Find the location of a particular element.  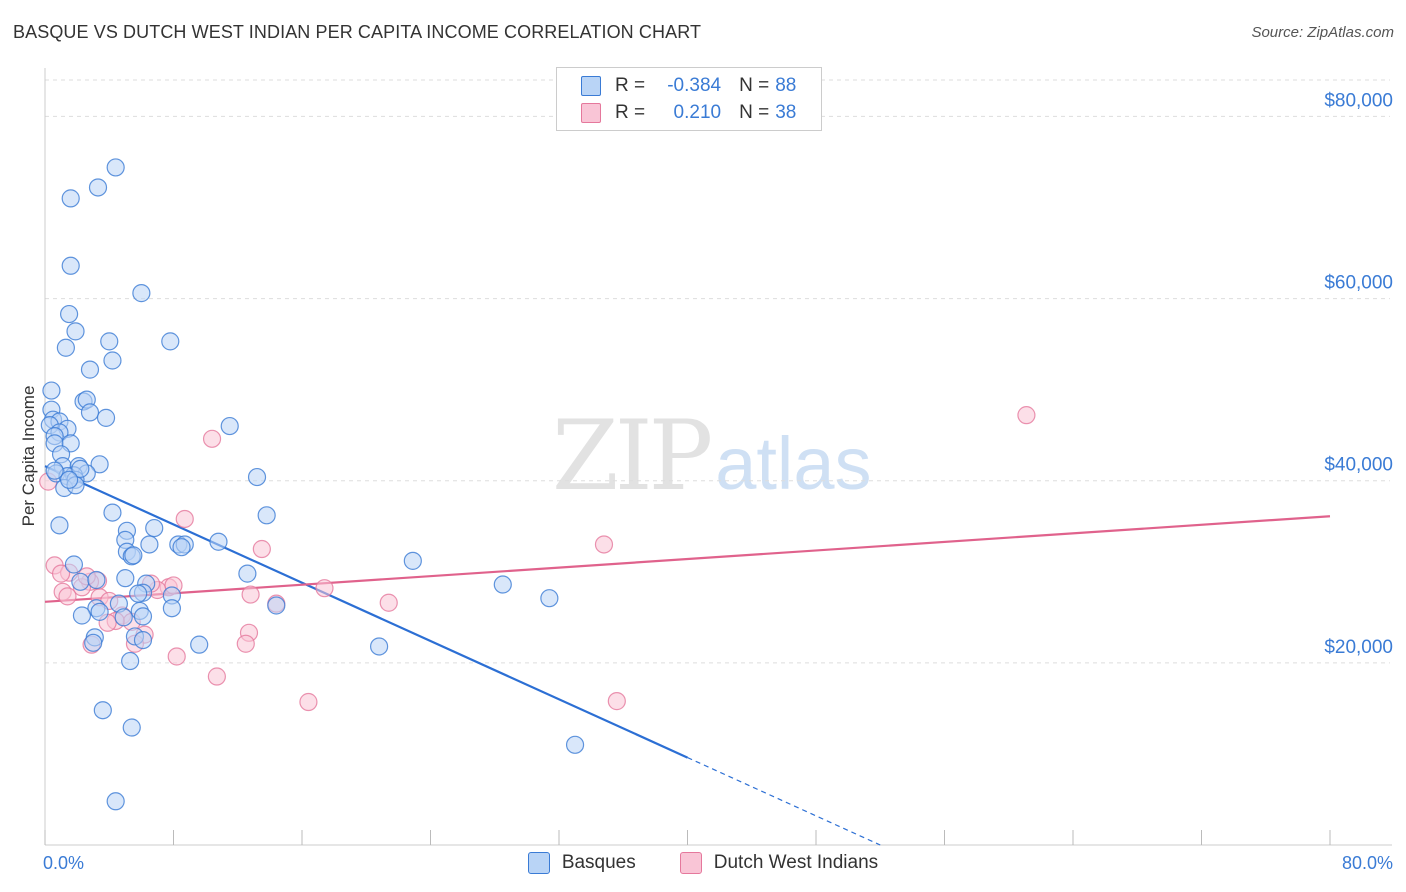

dwi-swatch is located at coordinates (591, 113).